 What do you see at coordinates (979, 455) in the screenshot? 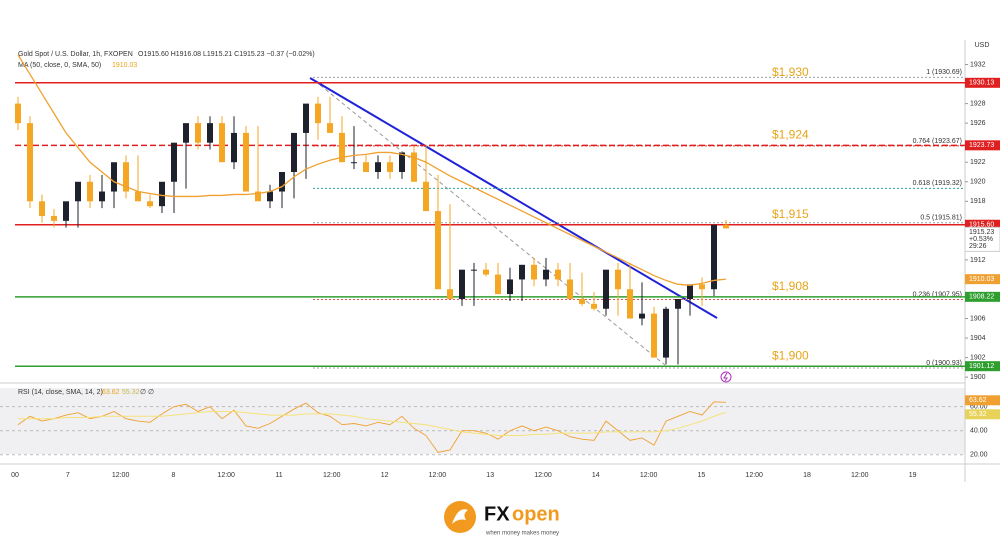
I see `rsi-tick-label: 20.00` at bounding box center [979, 455].